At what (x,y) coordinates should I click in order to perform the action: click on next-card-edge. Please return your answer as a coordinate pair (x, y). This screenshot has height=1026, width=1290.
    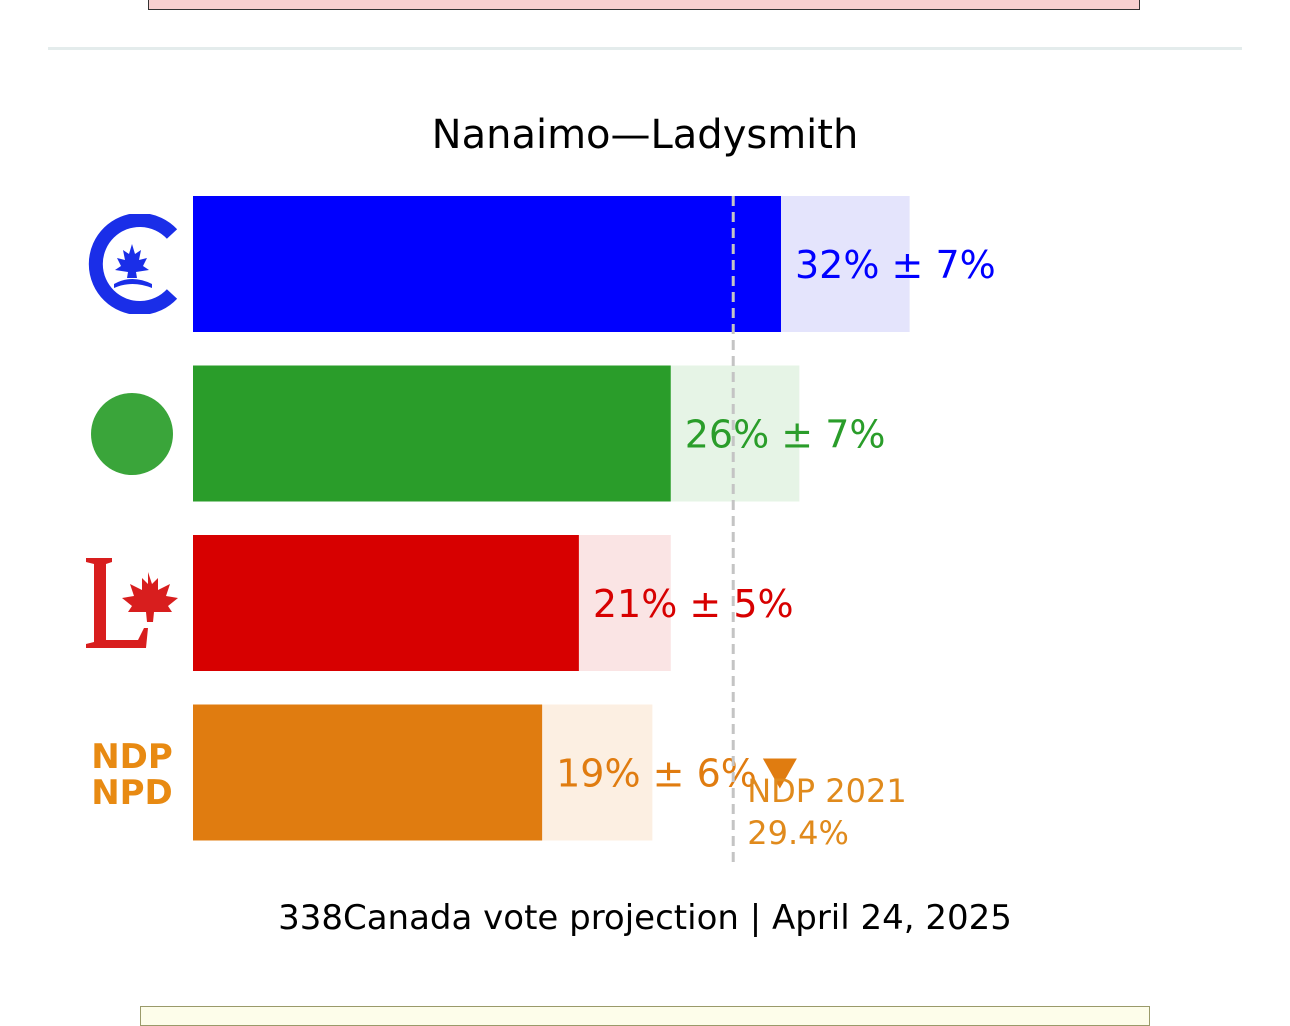
    Looking at the image, I should click on (645, 1016).